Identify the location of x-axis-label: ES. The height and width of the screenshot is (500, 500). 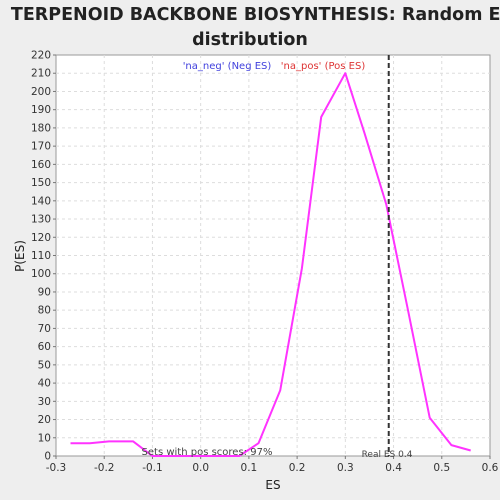
(272, 485).